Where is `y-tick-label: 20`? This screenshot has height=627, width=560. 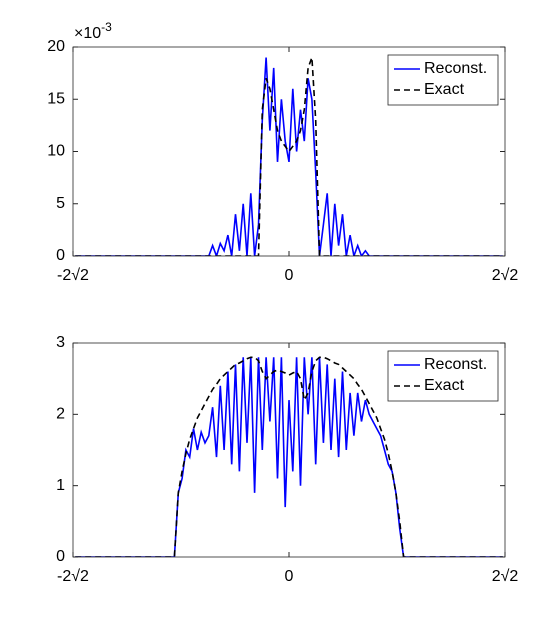
y-tick-label: 20 is located at coordinates (56, 46).